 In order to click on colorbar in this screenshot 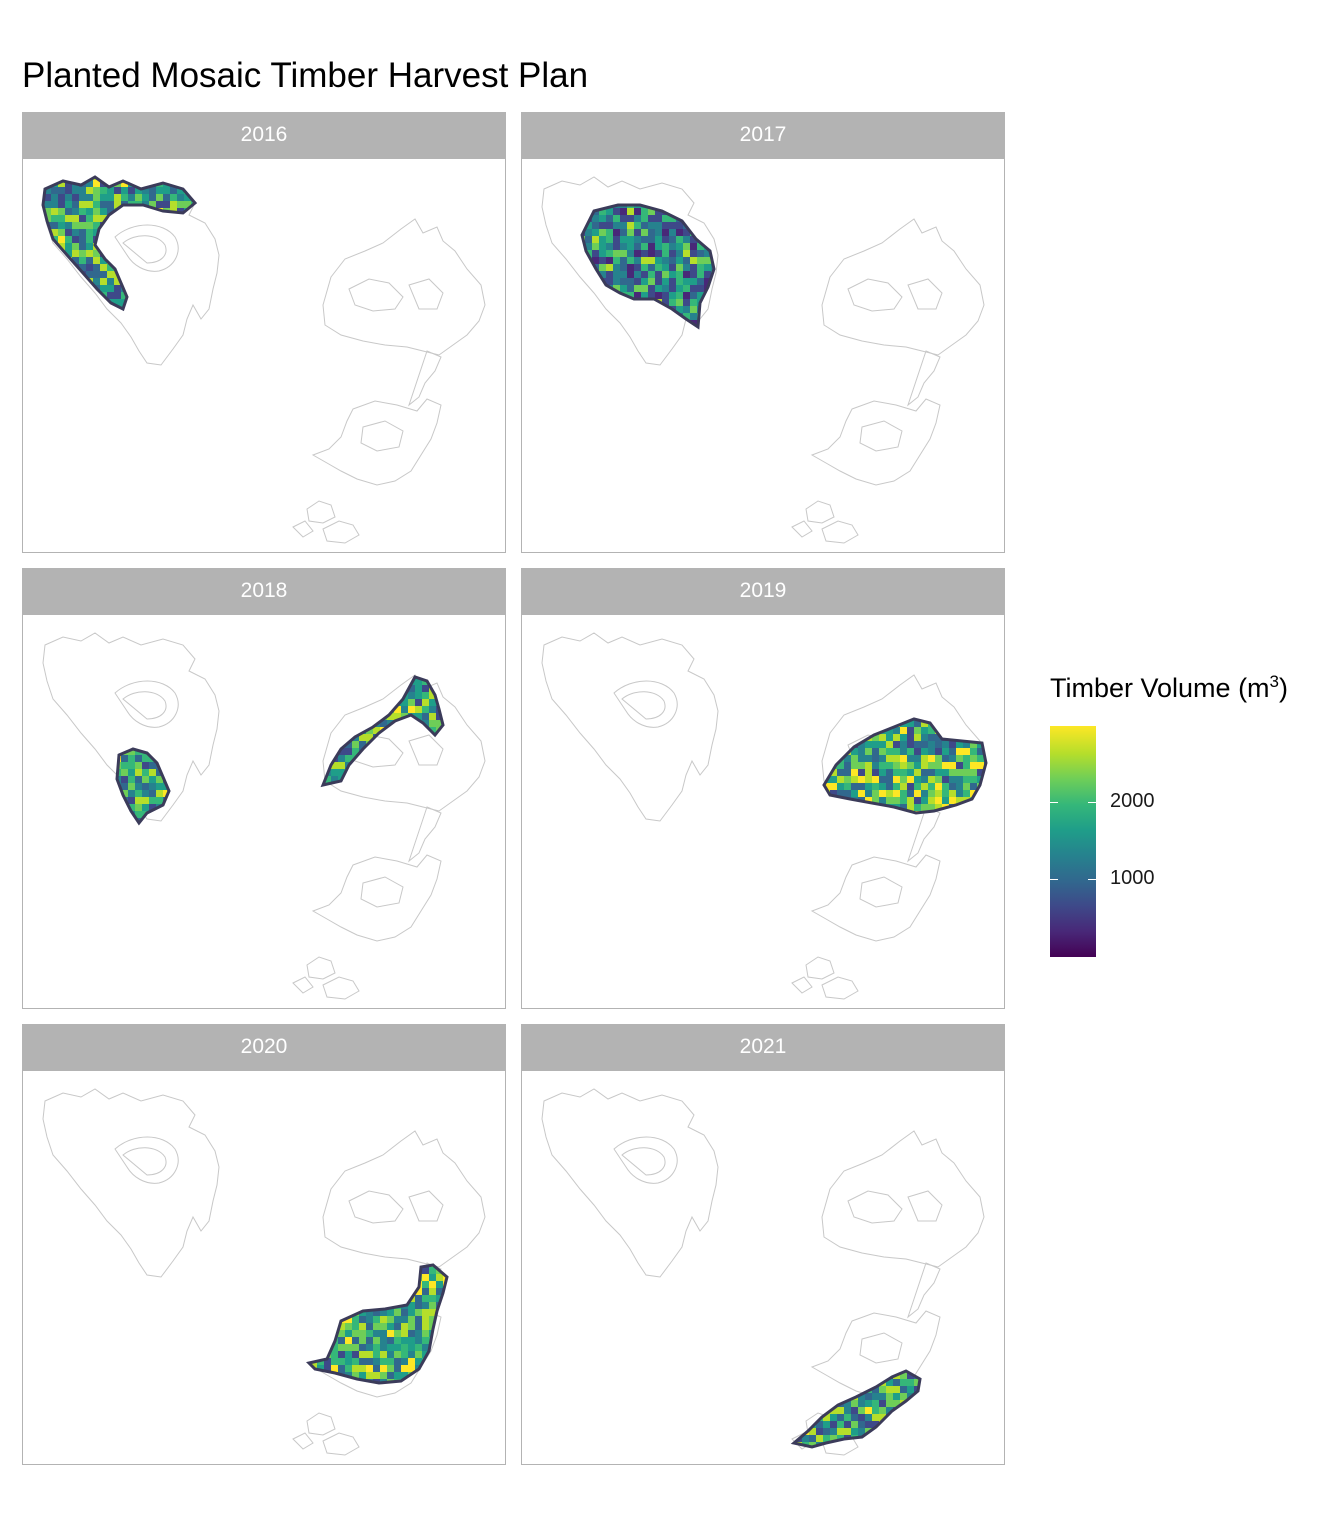, I will do `click(1073, 841)`.